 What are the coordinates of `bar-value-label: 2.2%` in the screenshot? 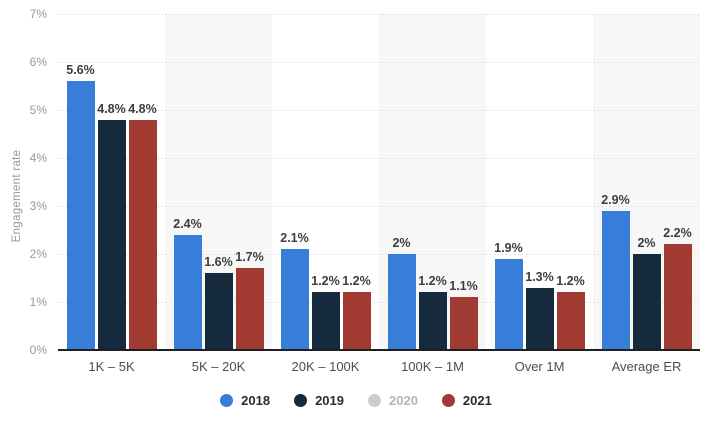 It's located at (677, 233).